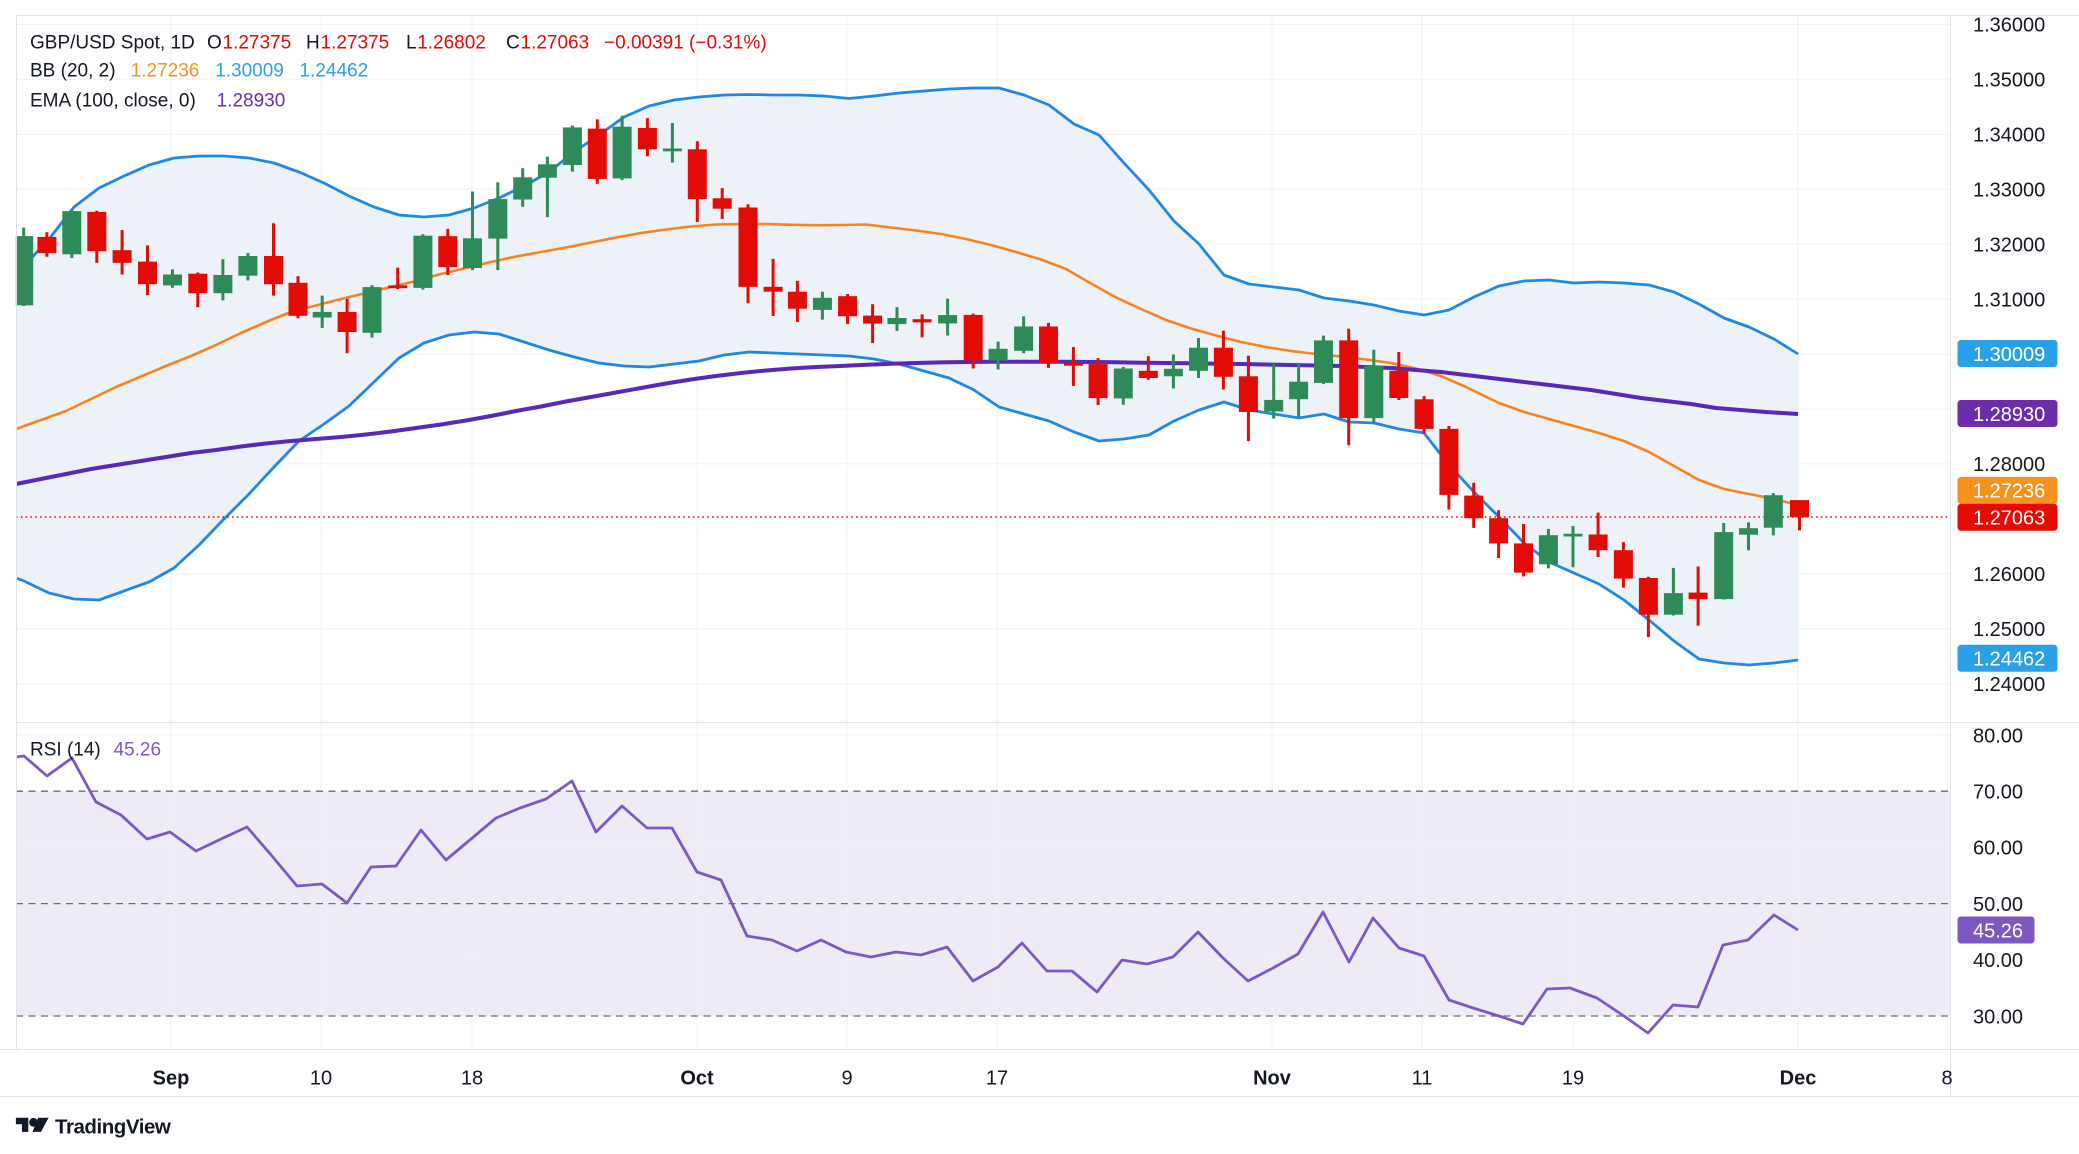  What do you see at coordinates (2009, 26) in the screenshot?
I see `svg-text: 1.36000` at bounding box center [2009, 26].